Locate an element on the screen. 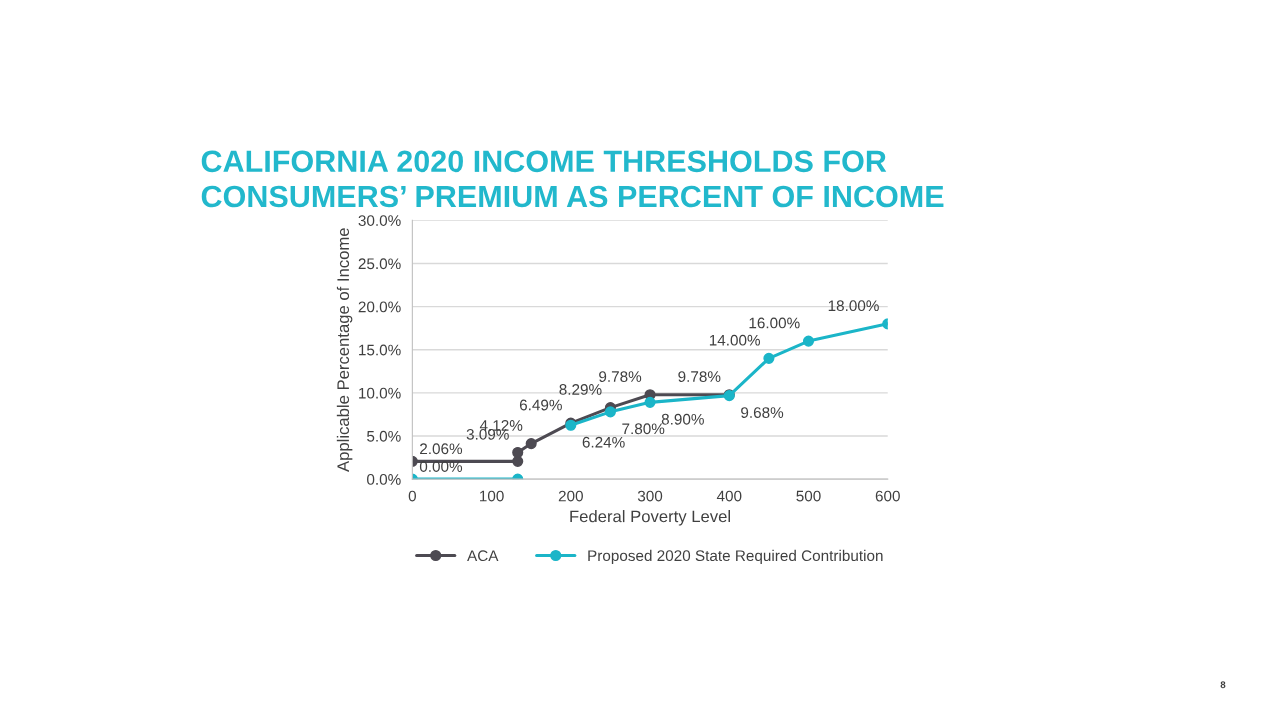 The image size is (1261, 713). data-label: 18.00% is located at coordinates (853, 306).